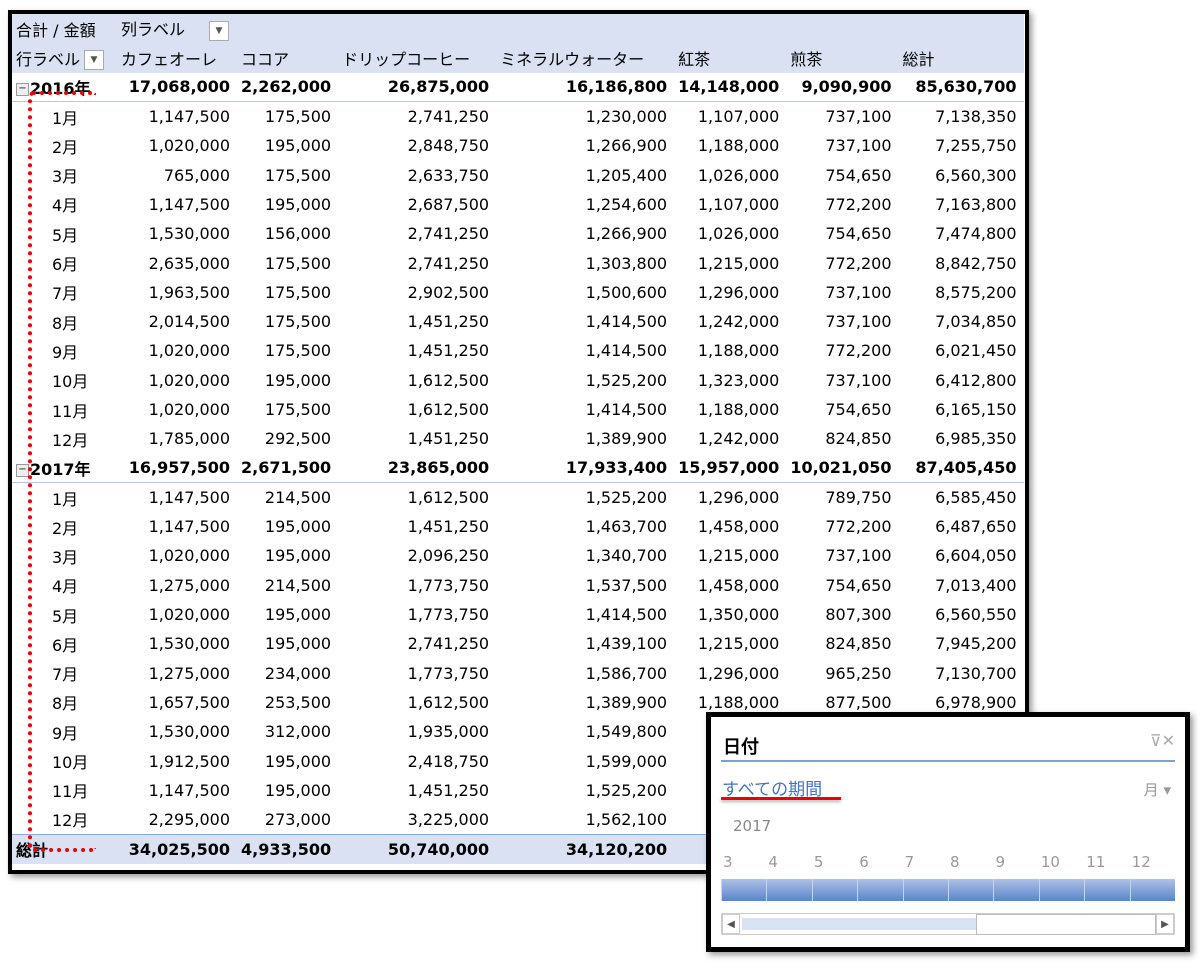  Describe the element at coordinates (858, 409) in the screenshot. I see `value-cell: 754,650` at that location.